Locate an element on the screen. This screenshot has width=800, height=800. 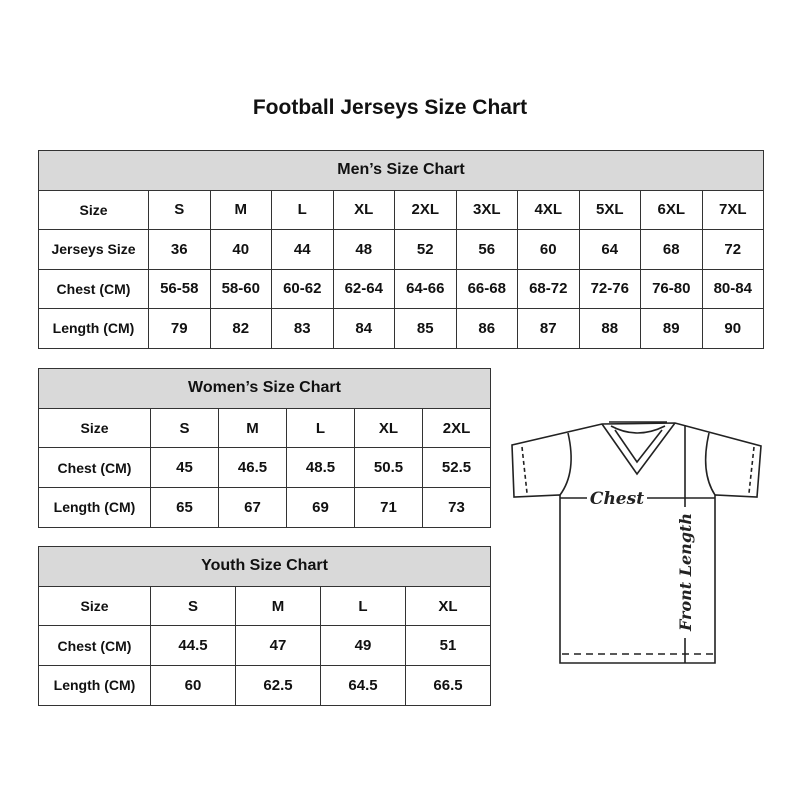
table-cell: 66-68 is located at coordinates (486, 288).